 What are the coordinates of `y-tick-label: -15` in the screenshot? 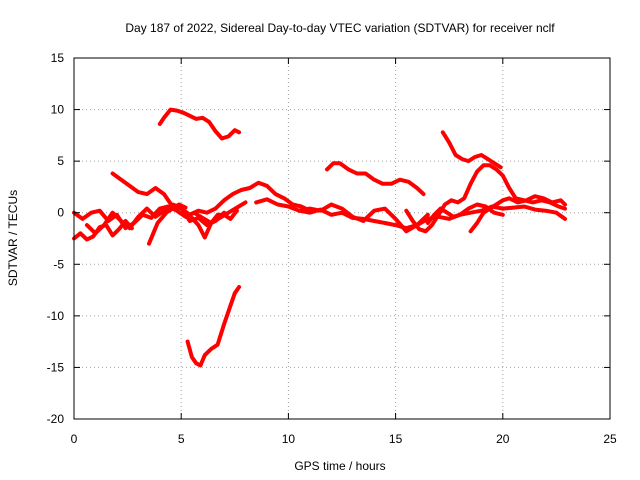 It's located at (56, 367).